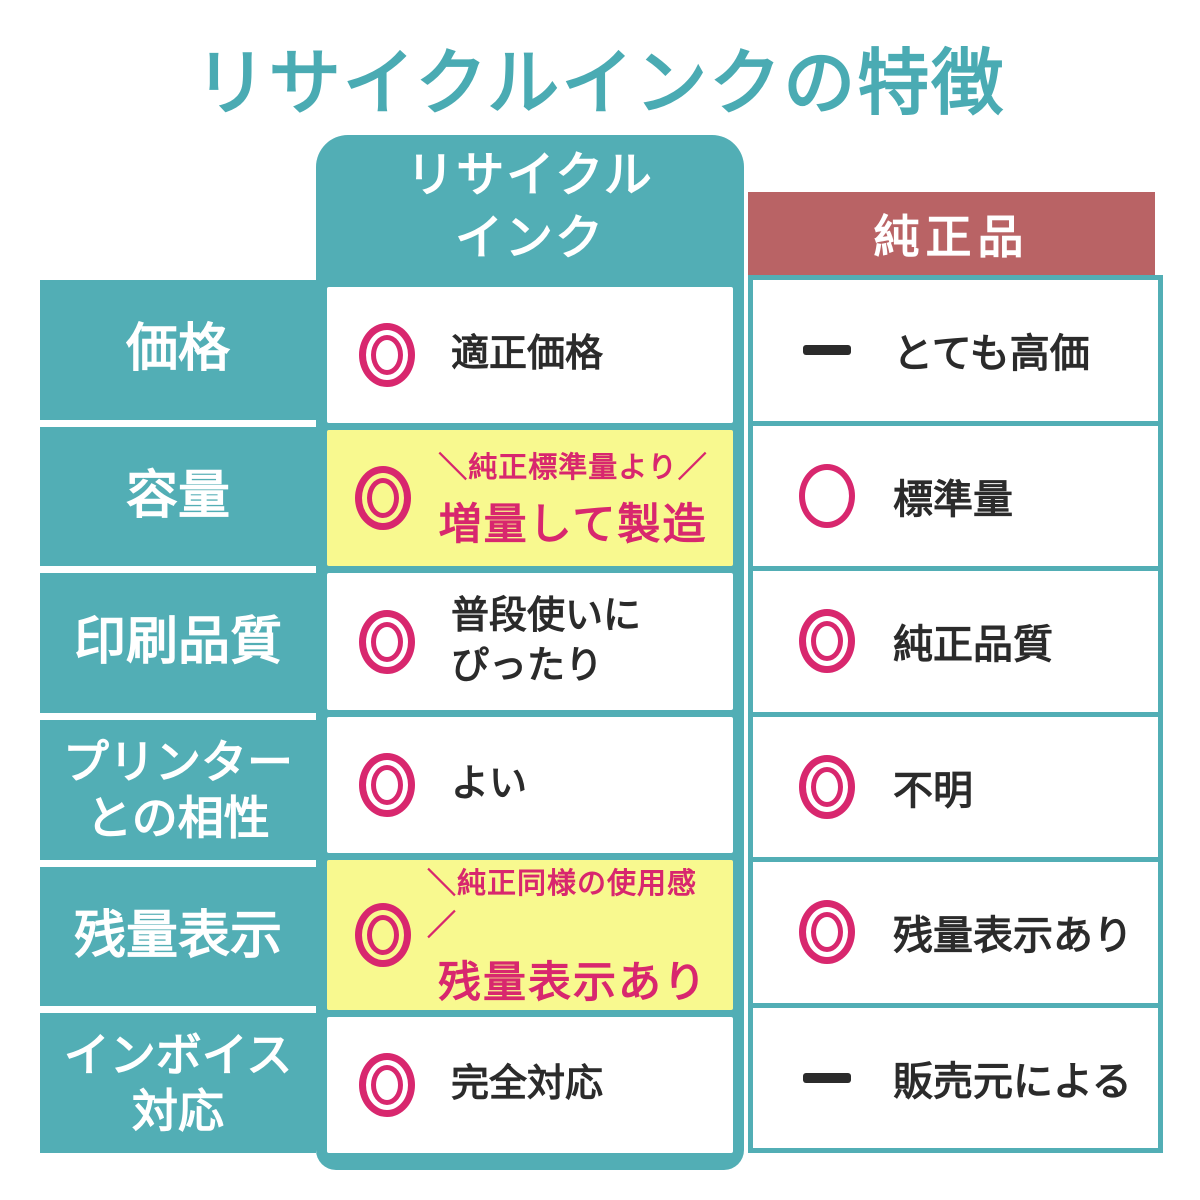 This screenshot has width=1200, height=1200. I want to click on recycled-ink-level-text: ＼純正同様の使用感／ 残量表示あり, so click(580, 935).